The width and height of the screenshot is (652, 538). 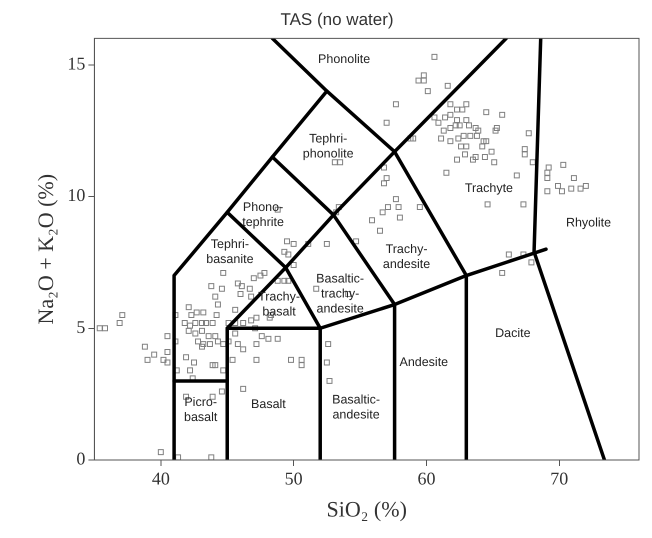 What do you see at coordinates (406, 257) in the screenshot?
I see `annotation: Trachy- andesite` at bounding box center [406, 257].